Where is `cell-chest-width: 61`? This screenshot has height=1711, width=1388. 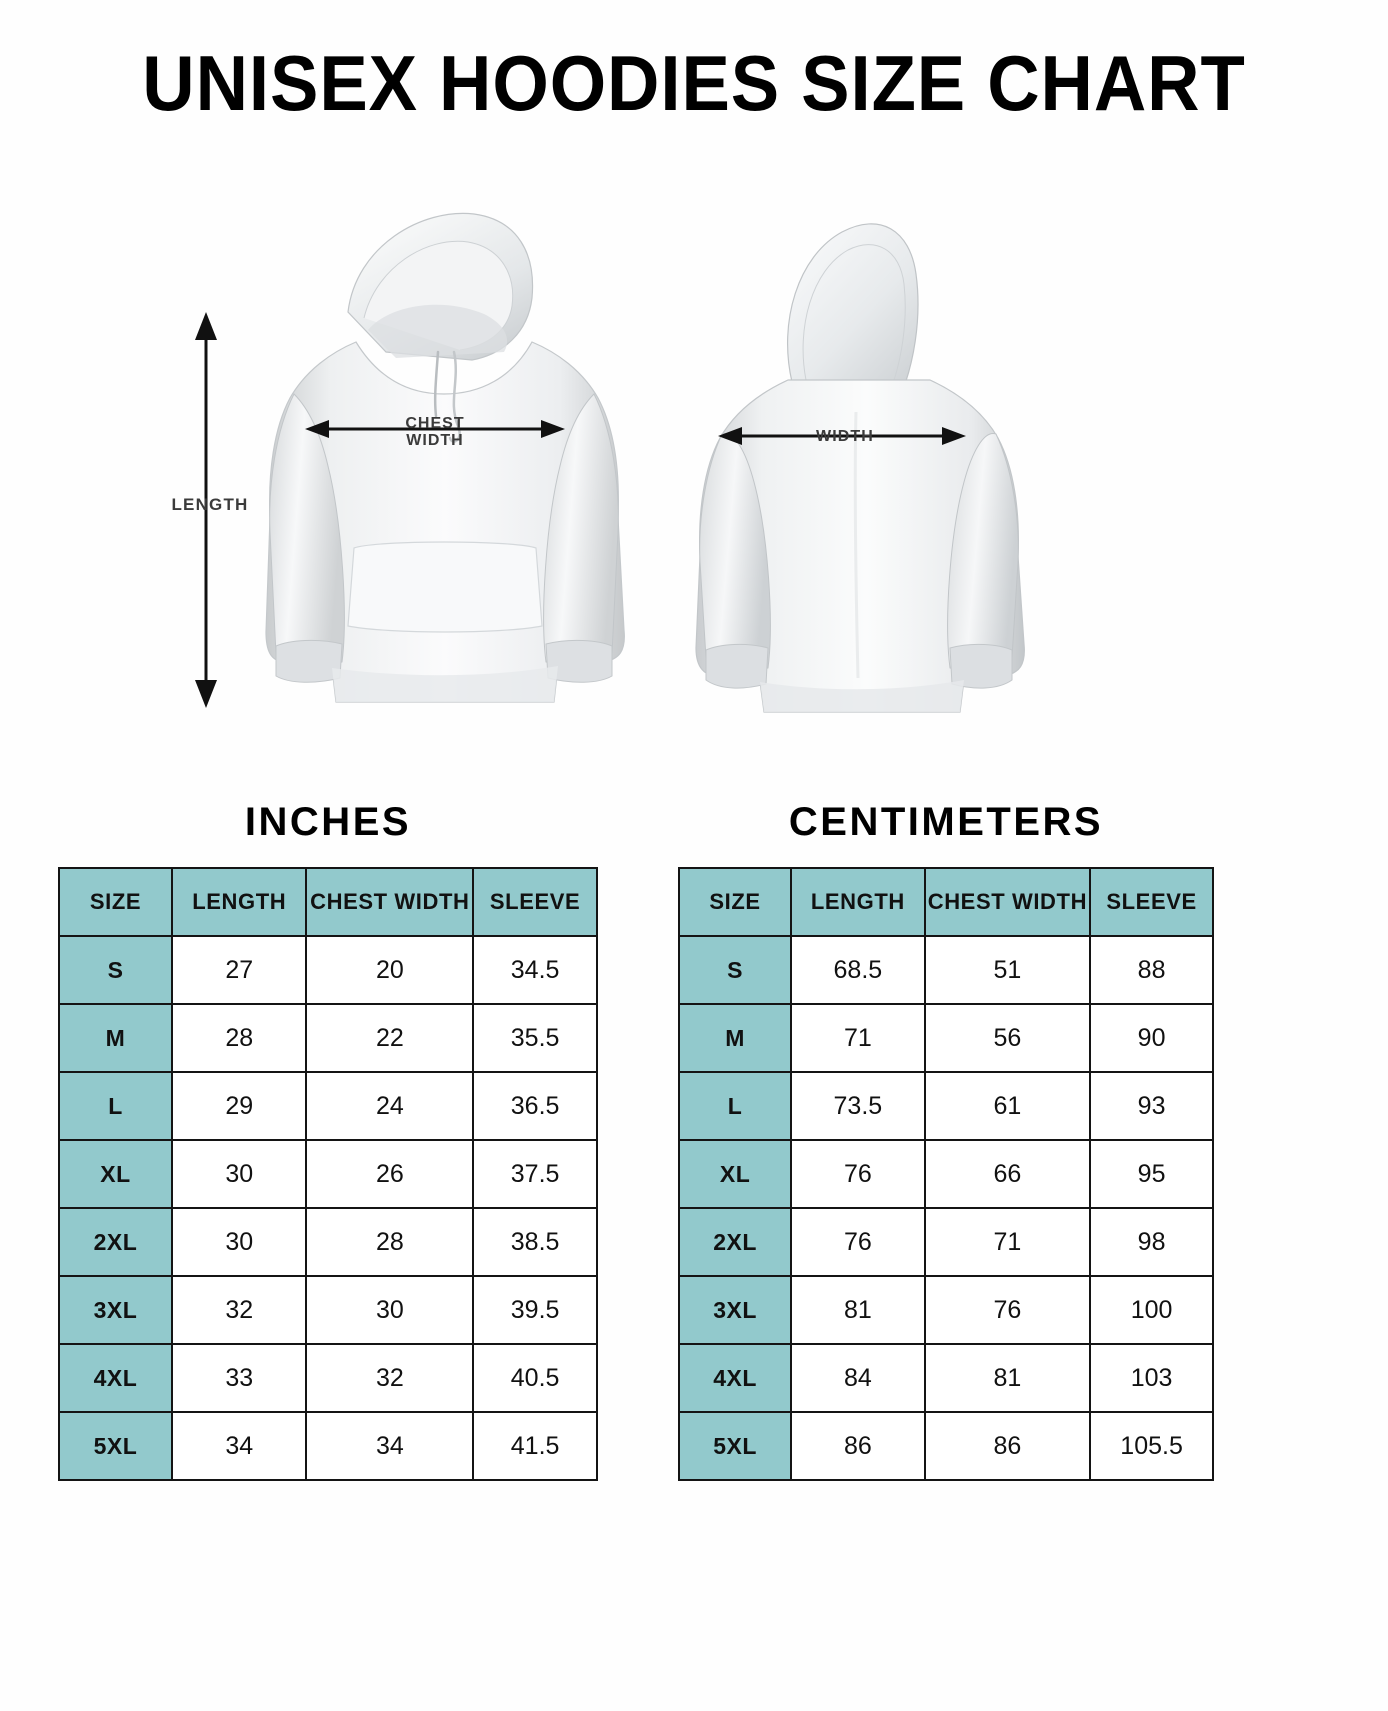 cell-chest-width: 61 is located at coordinates (1007, 1106).